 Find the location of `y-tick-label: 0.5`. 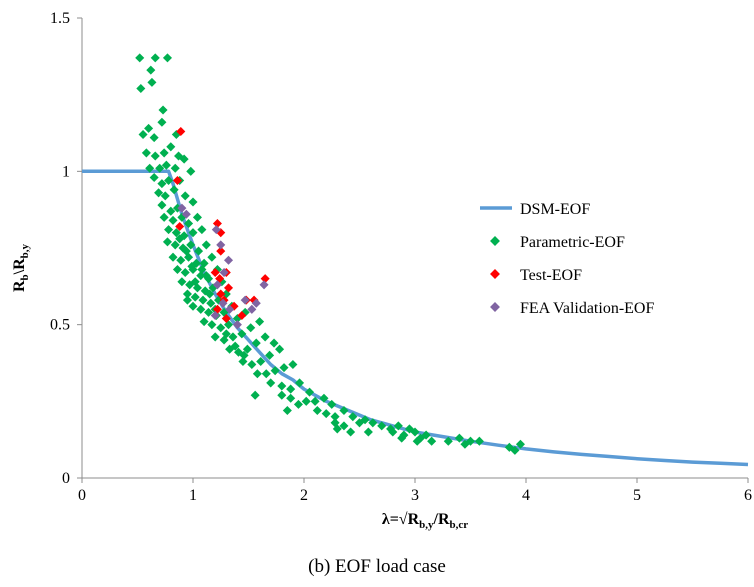

y-tick-label: 0.5 is located at coordinates (60, 325).